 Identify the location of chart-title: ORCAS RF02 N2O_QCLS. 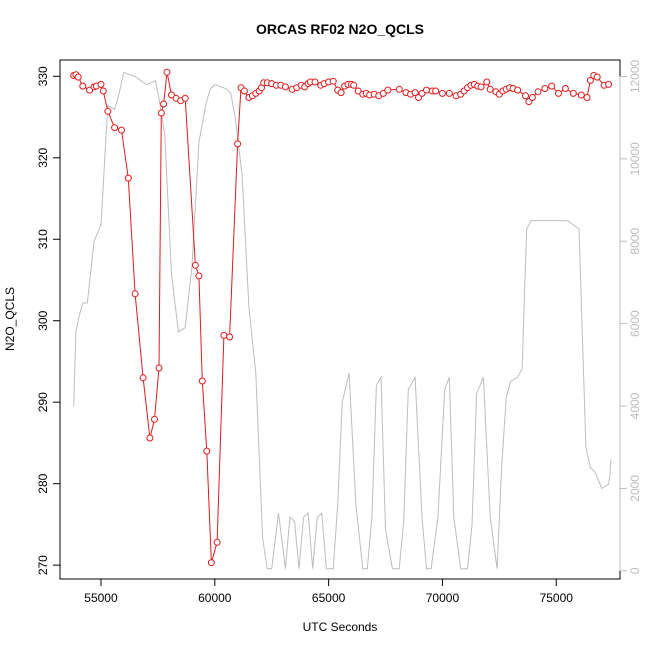
(340, 29).